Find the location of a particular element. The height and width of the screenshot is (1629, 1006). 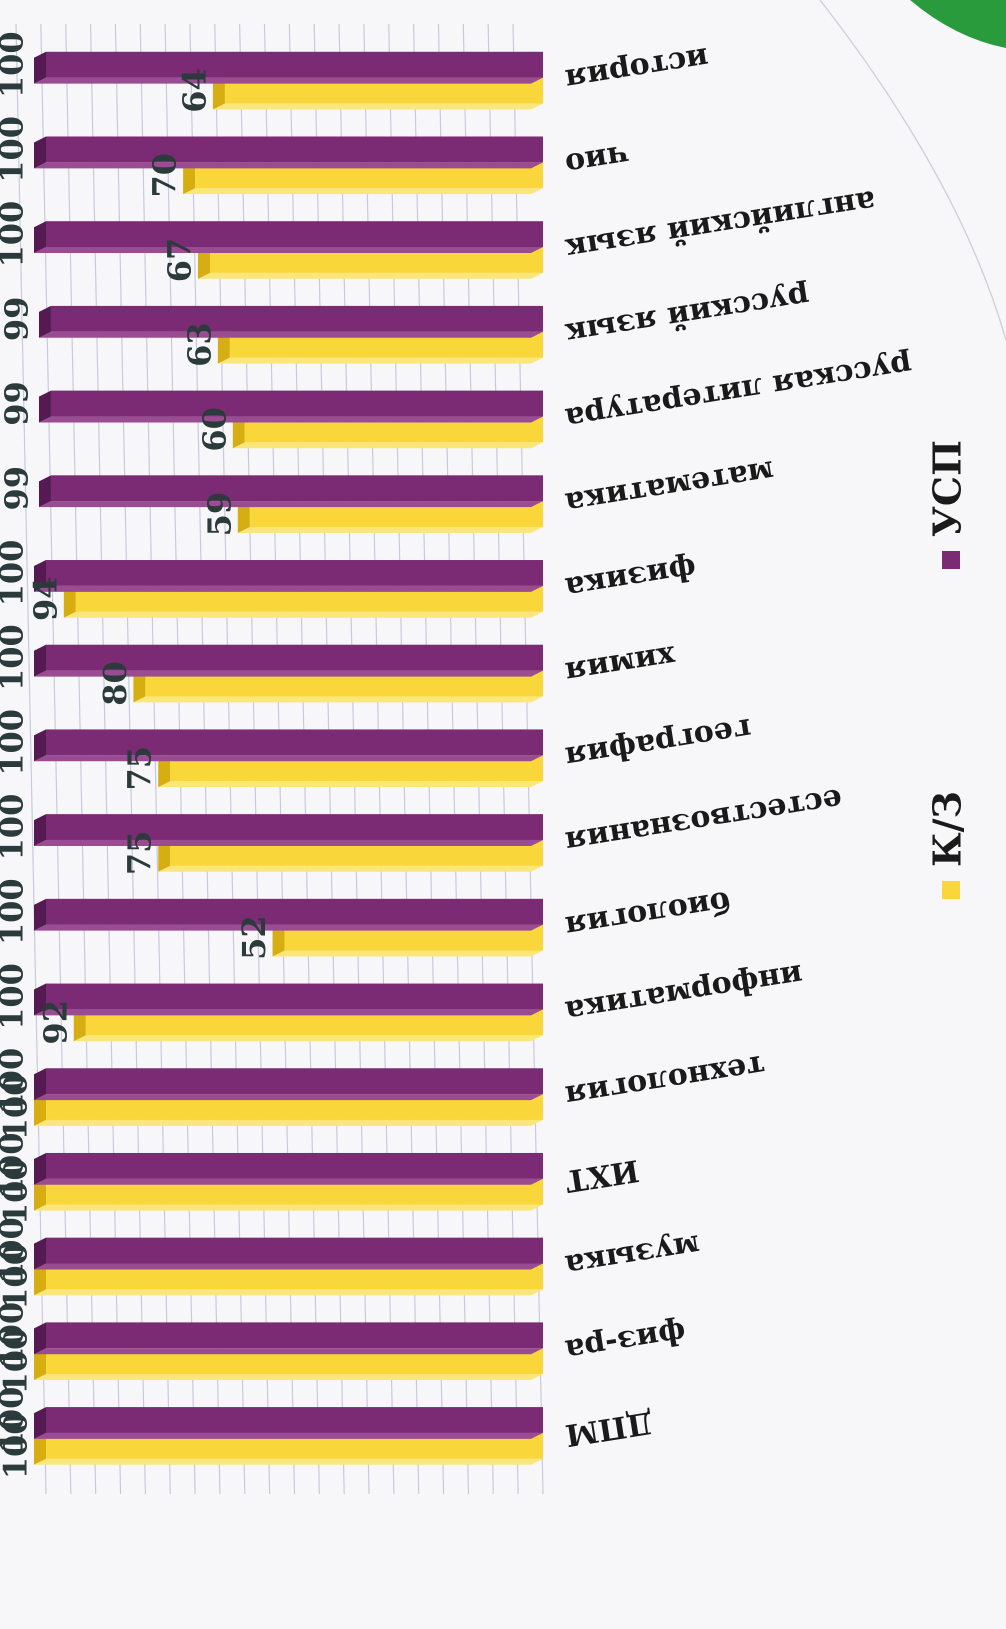

category-label: технология is located at coordinates (665, 1080).